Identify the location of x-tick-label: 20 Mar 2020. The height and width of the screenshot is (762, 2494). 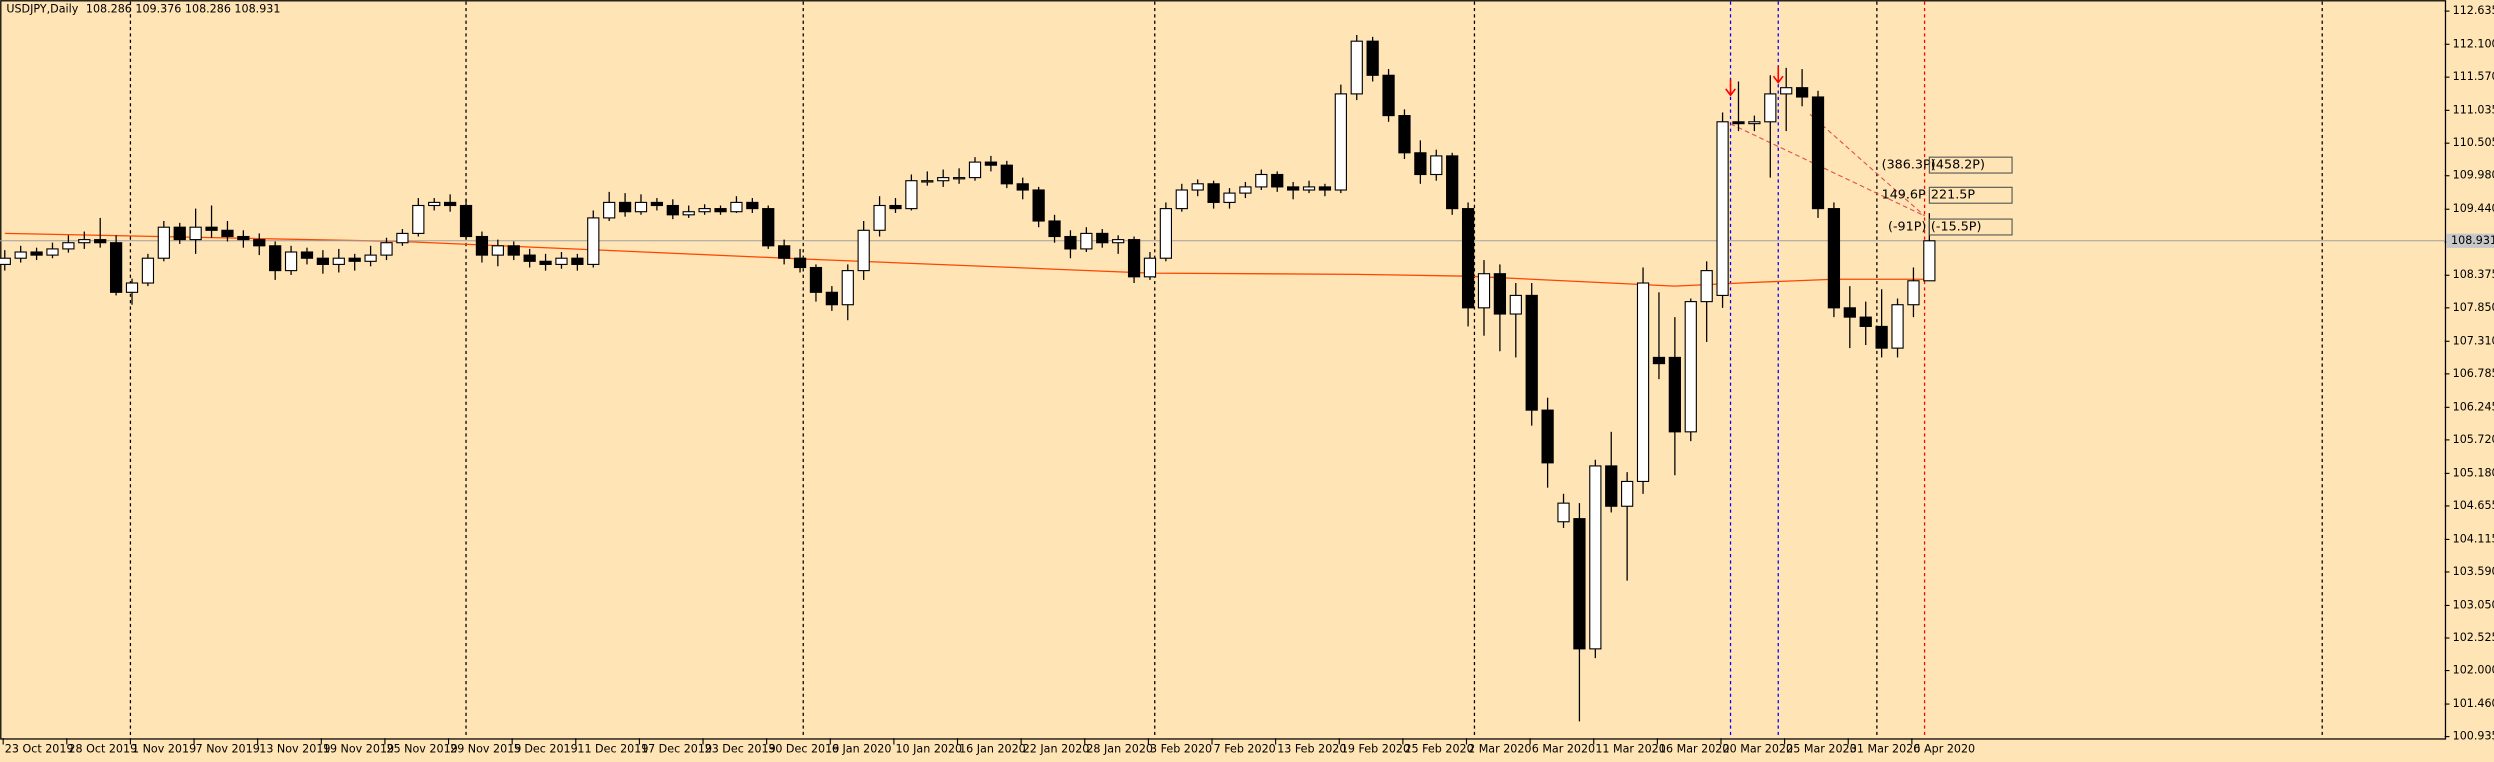
(1758, 748).